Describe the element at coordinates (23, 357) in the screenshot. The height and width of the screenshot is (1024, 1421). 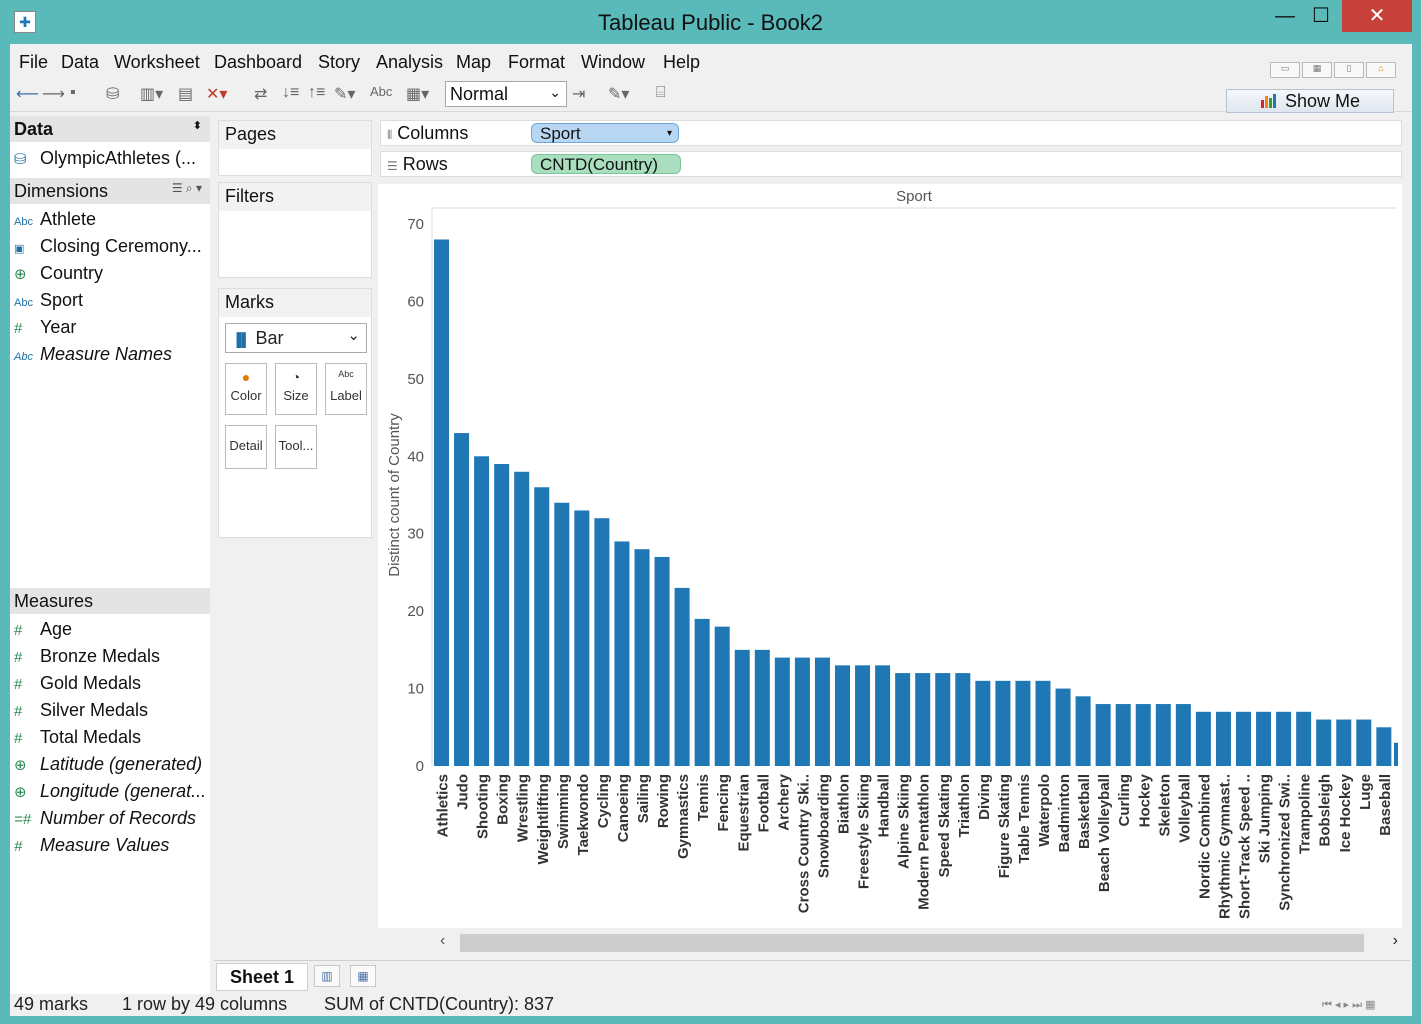
I see `string-type-icon: Abc` at that location.